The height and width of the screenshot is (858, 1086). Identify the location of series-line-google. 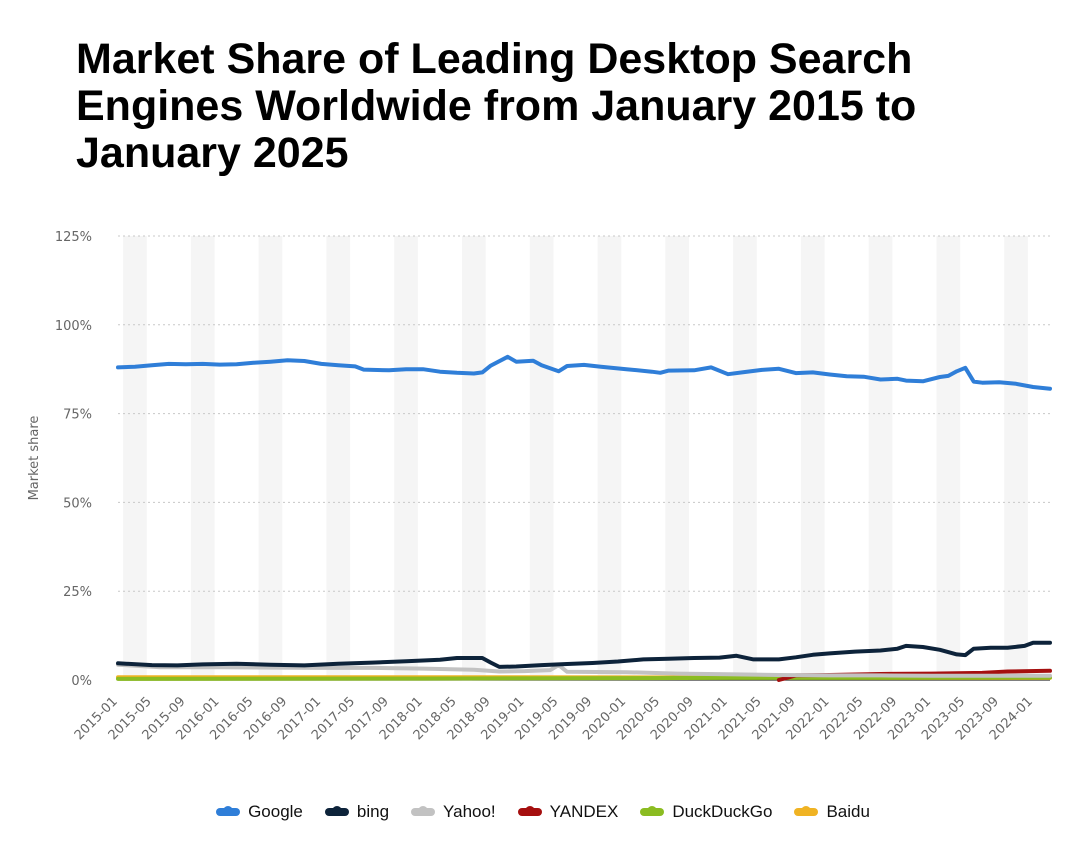
(584, 372).